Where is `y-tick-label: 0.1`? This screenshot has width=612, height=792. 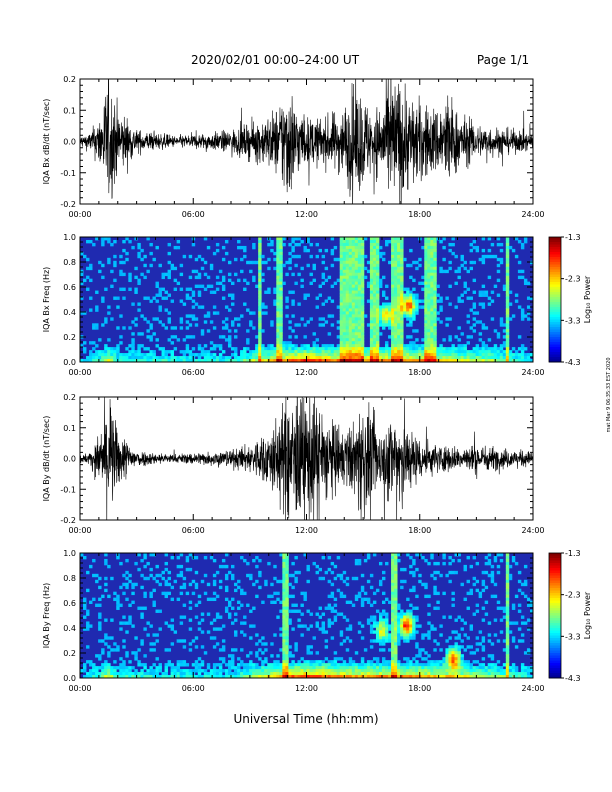
y-tick-label: 0.1 is located at coordinates (69, 110).